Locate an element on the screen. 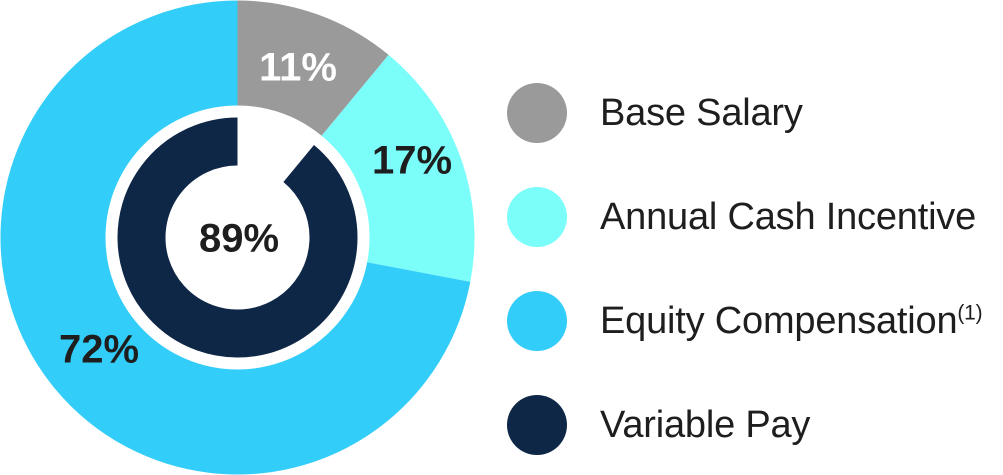  legend-item-variable-pay: Variable Pay is located at coordinates (744, 425).